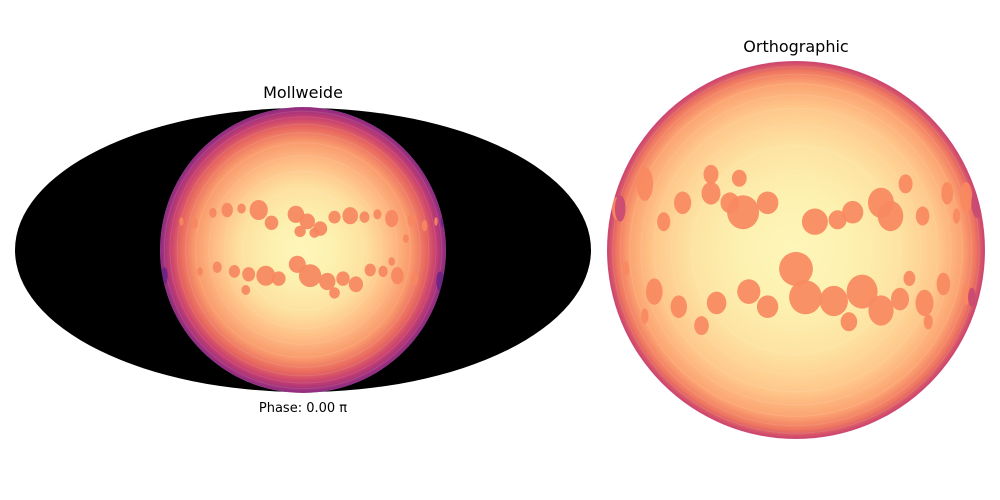 Image resolution: width=1000 pixels, height=500 pixels. Describe the element at coordinates (303, 408) in the screenshot. I see `phase-caption: Phase: 0.00 π` at that location.